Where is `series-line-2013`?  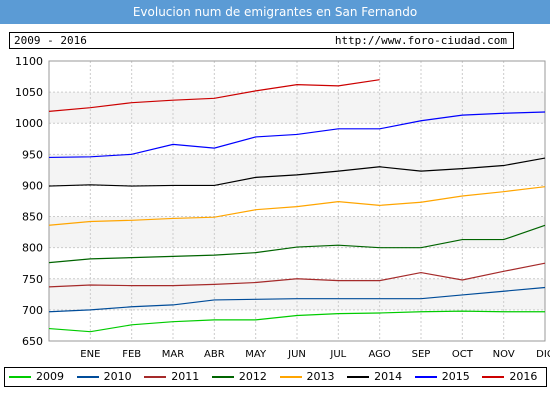 series-line-2013 is located at coordinates (297, 206).